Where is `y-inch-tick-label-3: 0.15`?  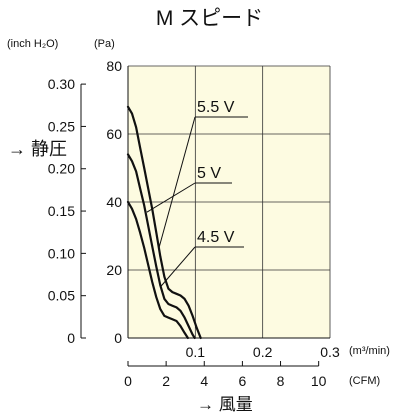
y-inch-tick-label-3: 0.15 is located at coordinates (61, 211).